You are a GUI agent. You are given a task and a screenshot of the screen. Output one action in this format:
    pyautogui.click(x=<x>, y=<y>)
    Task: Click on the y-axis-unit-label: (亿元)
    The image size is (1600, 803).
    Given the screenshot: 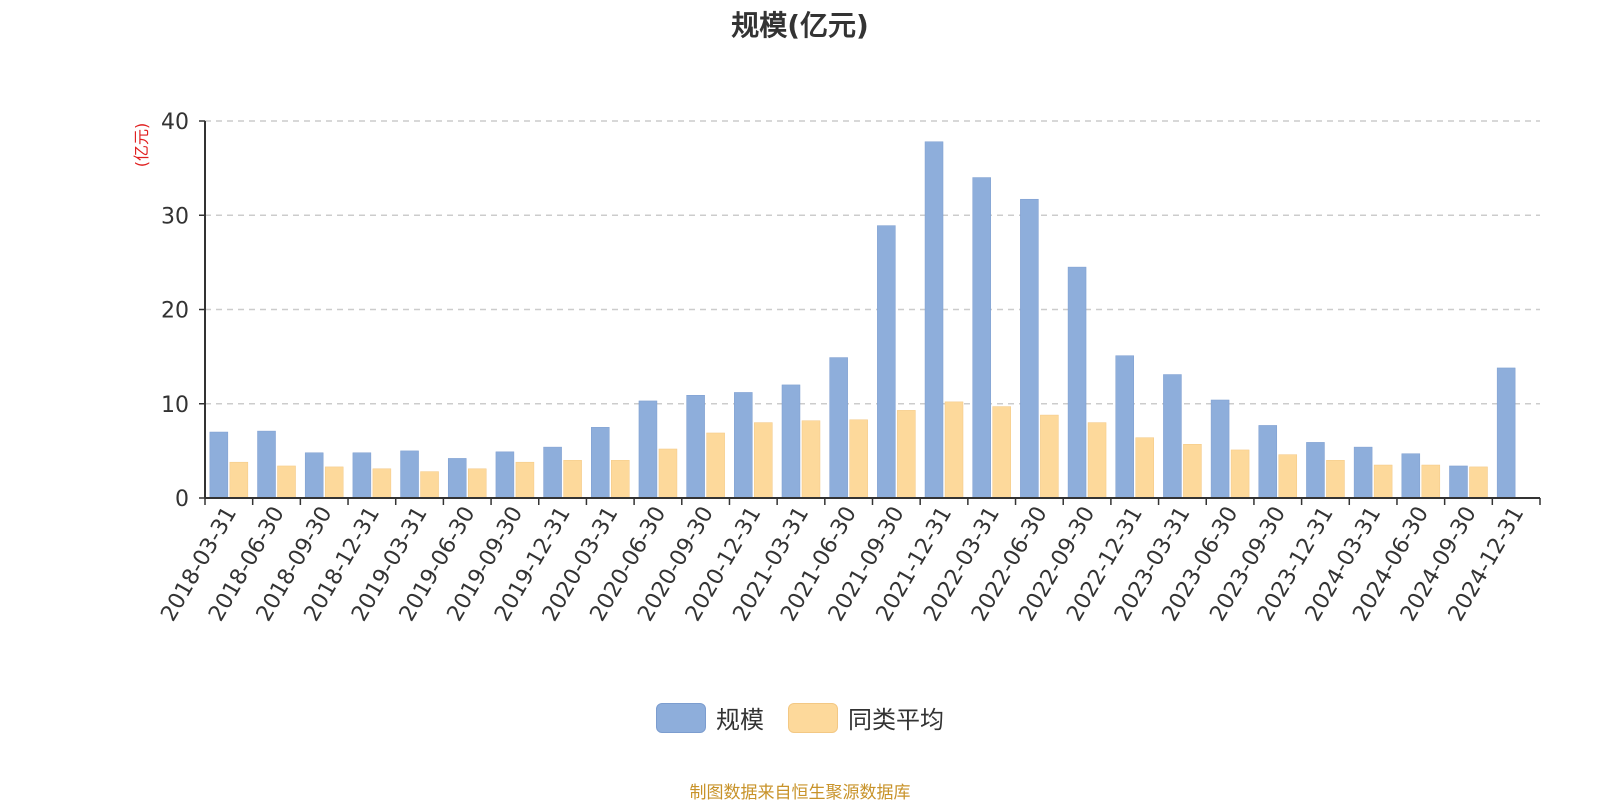 What is the action you would take?
    pyautogui.click(x=141, y=145)
    